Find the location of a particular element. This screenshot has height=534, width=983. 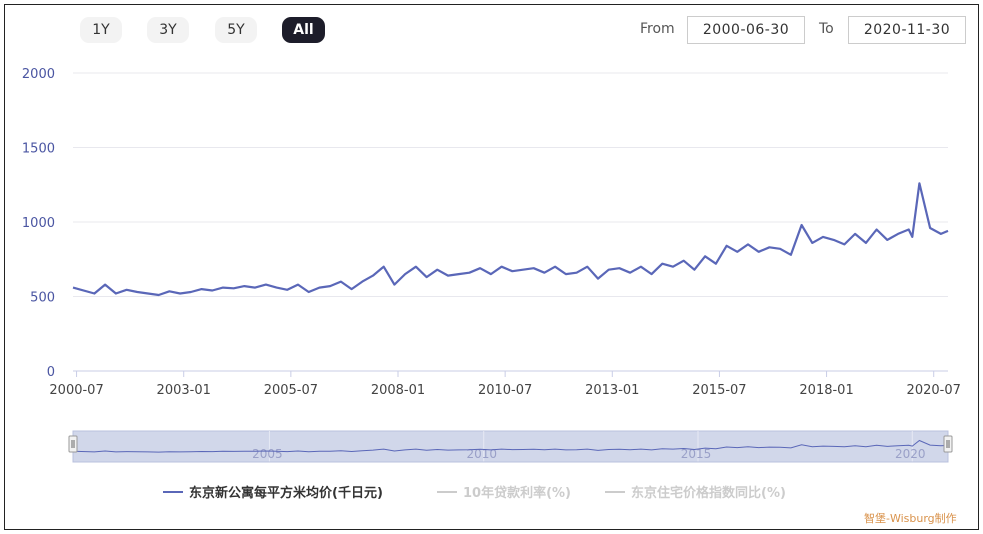

navigator-series-line is located at coordinates (510, 446).